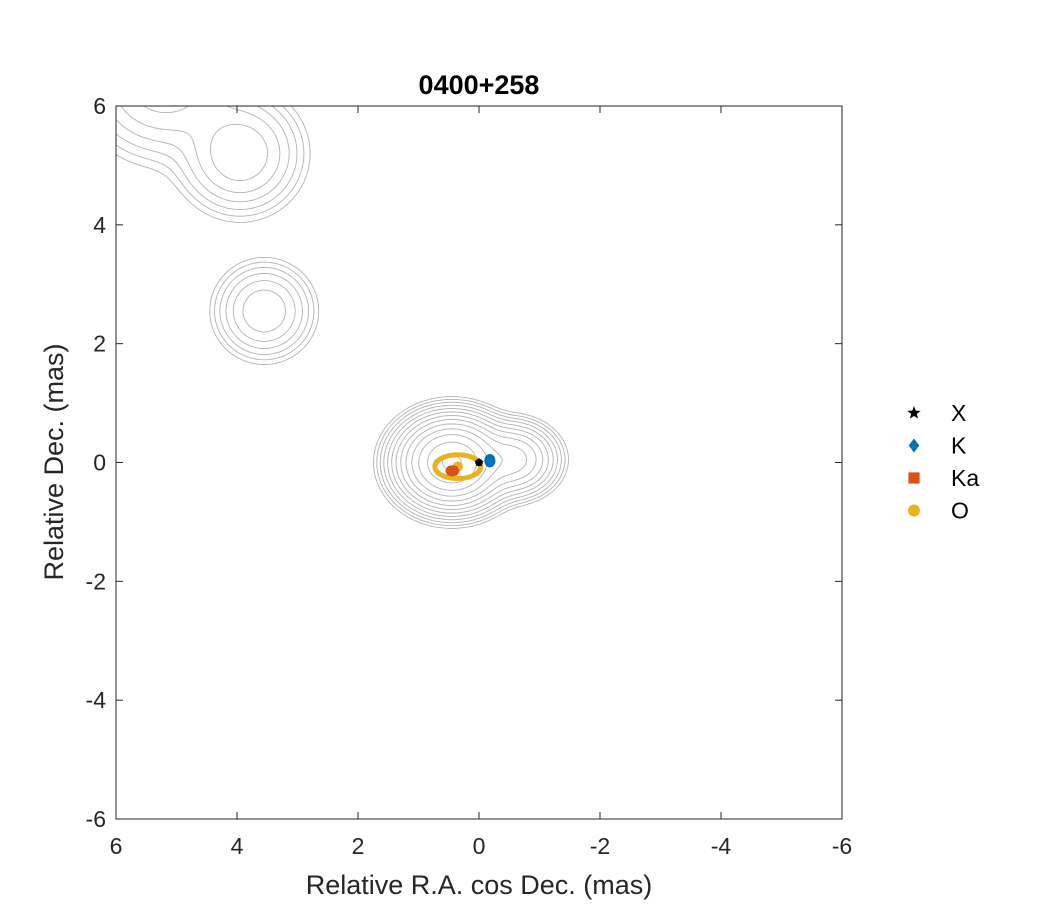 This screenshot has width=1042, height=919. Describe the element at coordinates (914, 510) in the screenshot. I see `legend-marker-o` at that location.